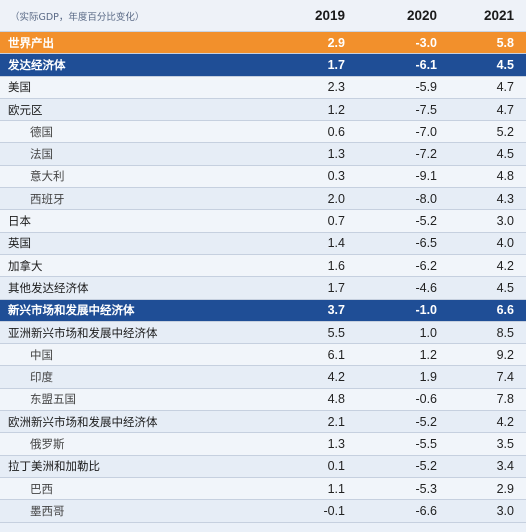 The height and width of the screenshot is (532, 526). I want to click on row-value-2020: -9.1, so click(426, 176).